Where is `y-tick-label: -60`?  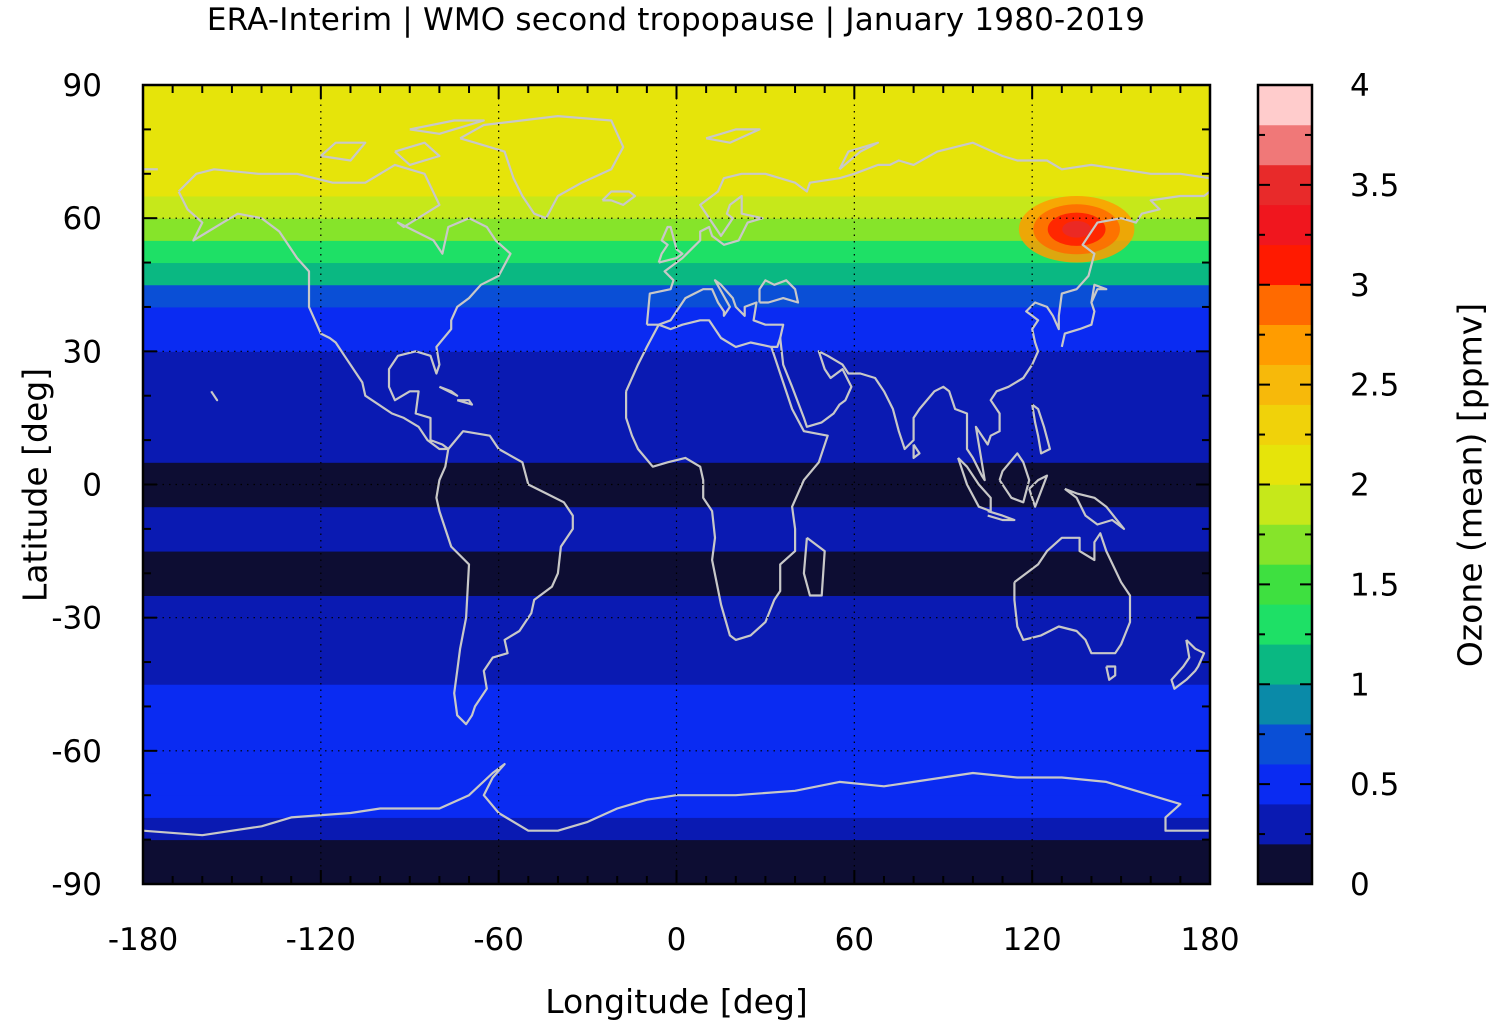 y-tick-label: -60 is located at coordinates (76, 752).